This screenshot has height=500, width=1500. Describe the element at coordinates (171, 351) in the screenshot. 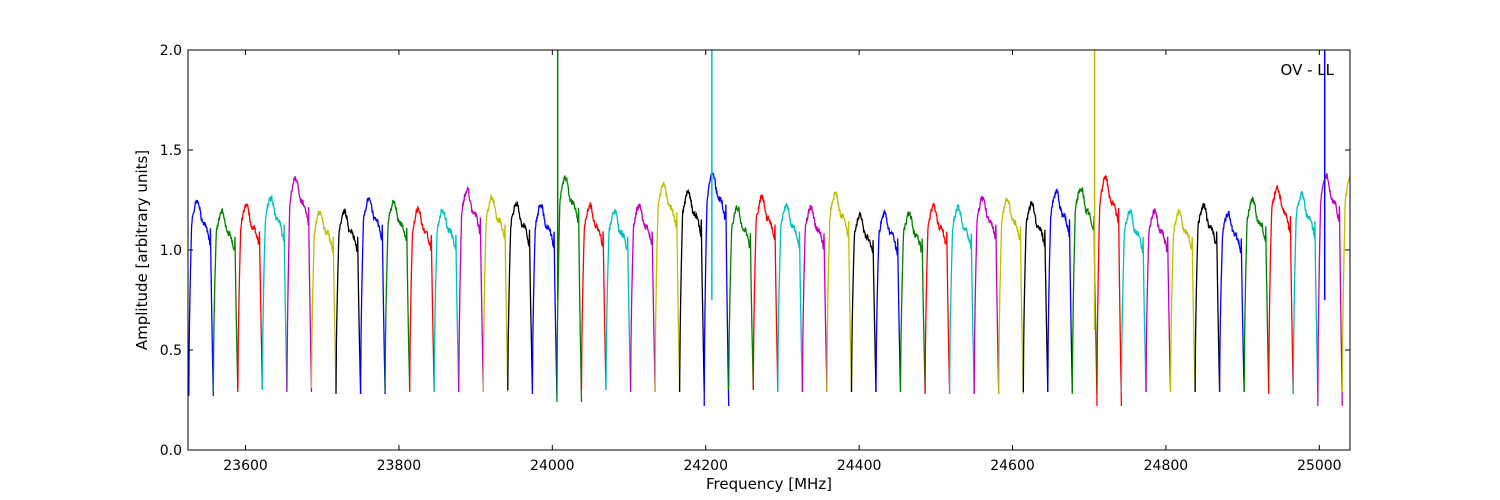

I see `y-tick-label: 0.5` at that location.